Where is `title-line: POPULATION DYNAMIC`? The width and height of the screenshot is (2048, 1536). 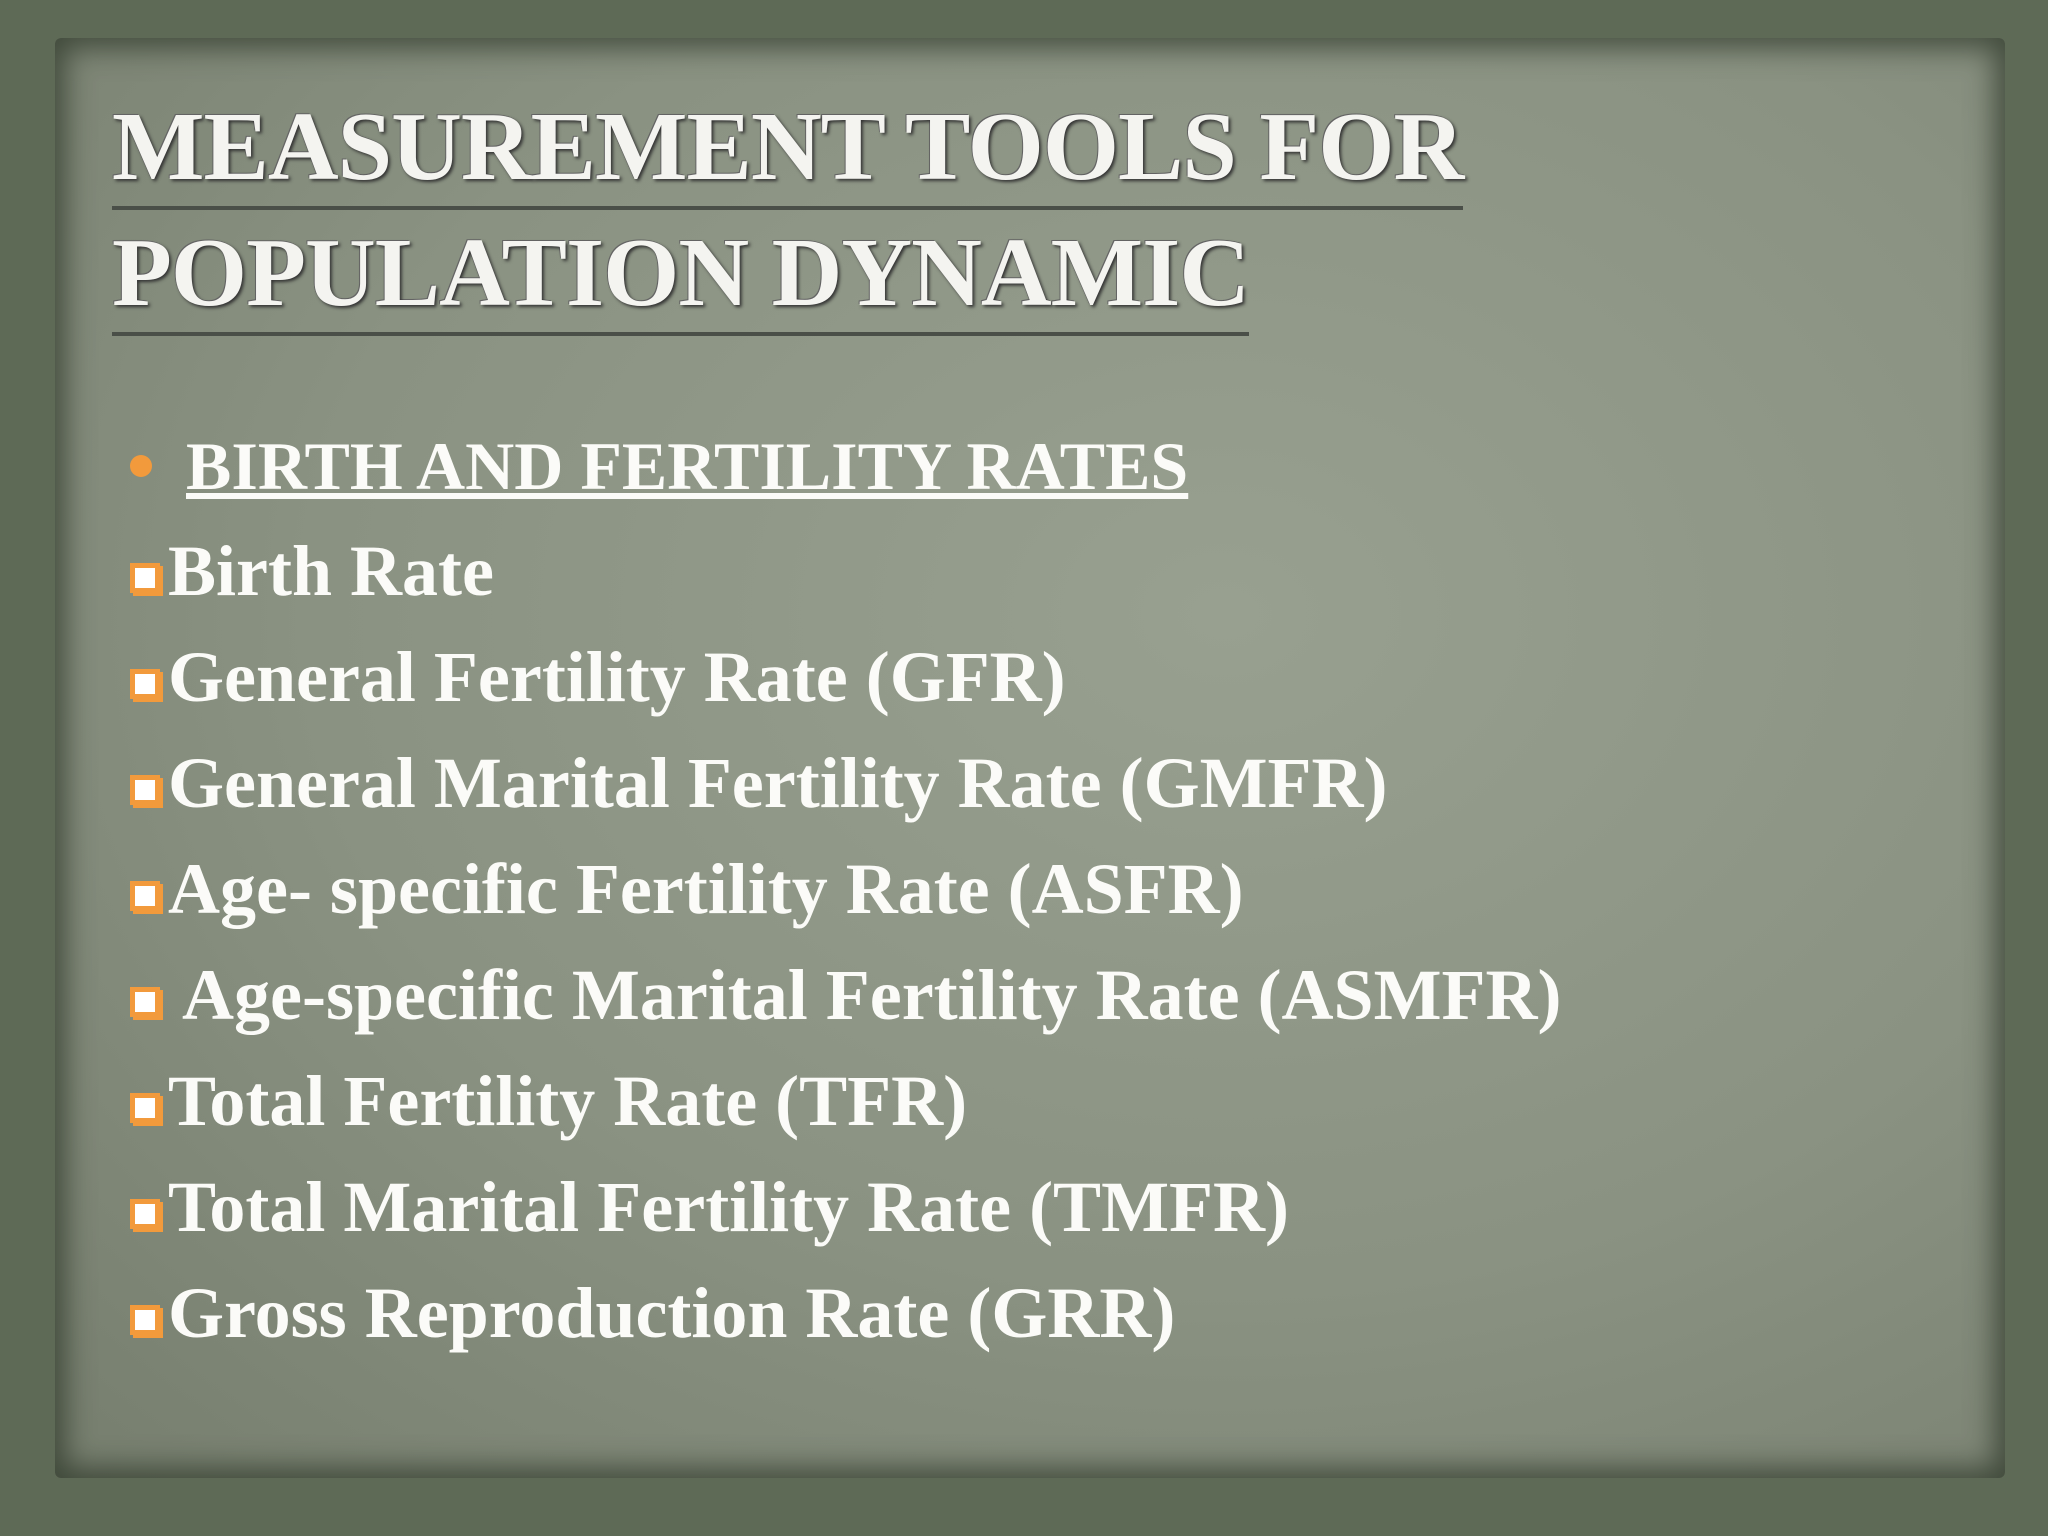
title-line: POPULATION DYNAMIC is located at coordinates (681, 275).